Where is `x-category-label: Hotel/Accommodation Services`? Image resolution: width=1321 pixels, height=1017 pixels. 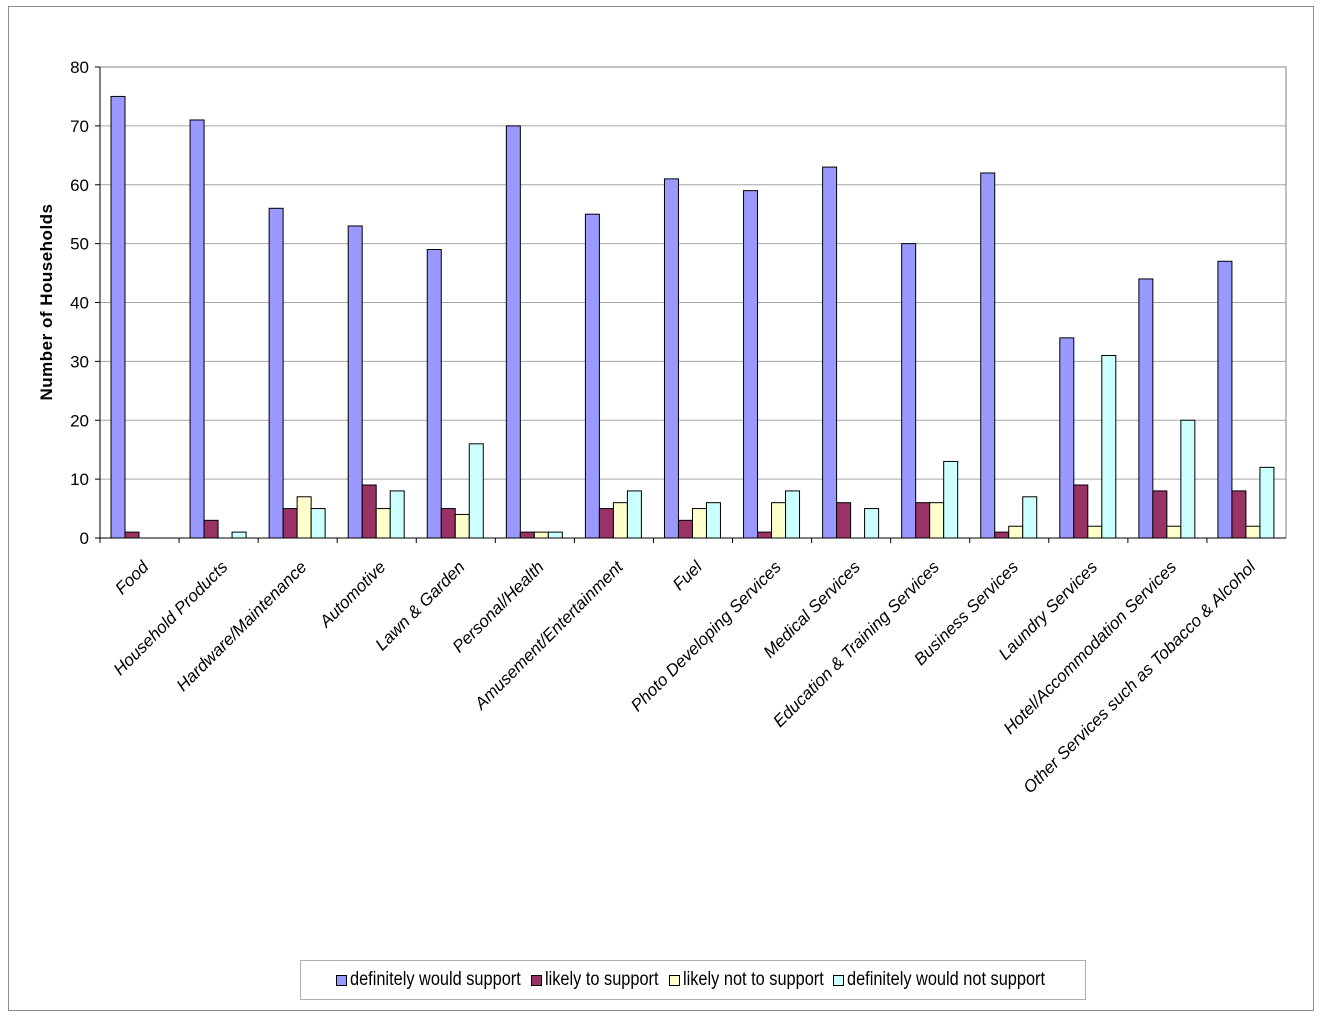 x-category-label: Hotel/Accommodation Services is located at coordinates (1090, 647).